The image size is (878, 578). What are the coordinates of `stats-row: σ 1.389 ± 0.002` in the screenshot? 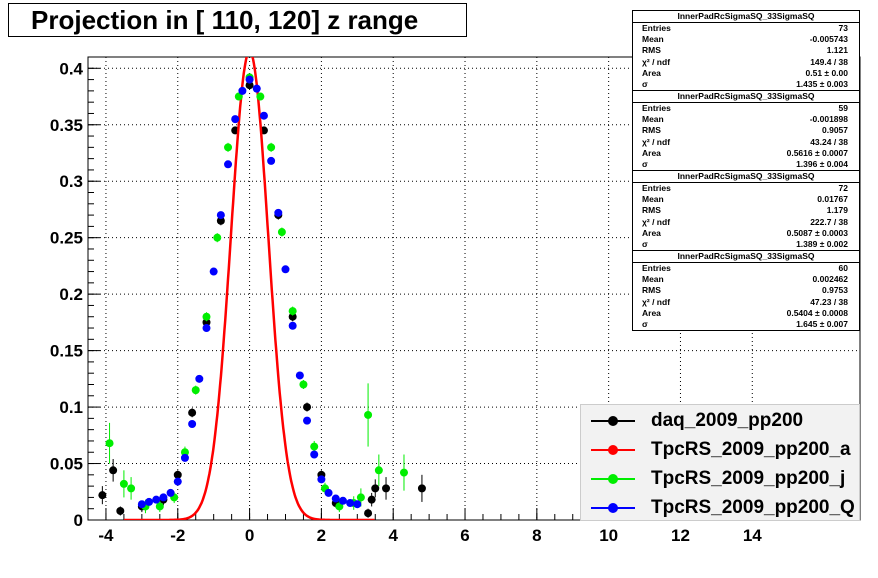 It's located at (746, 244).